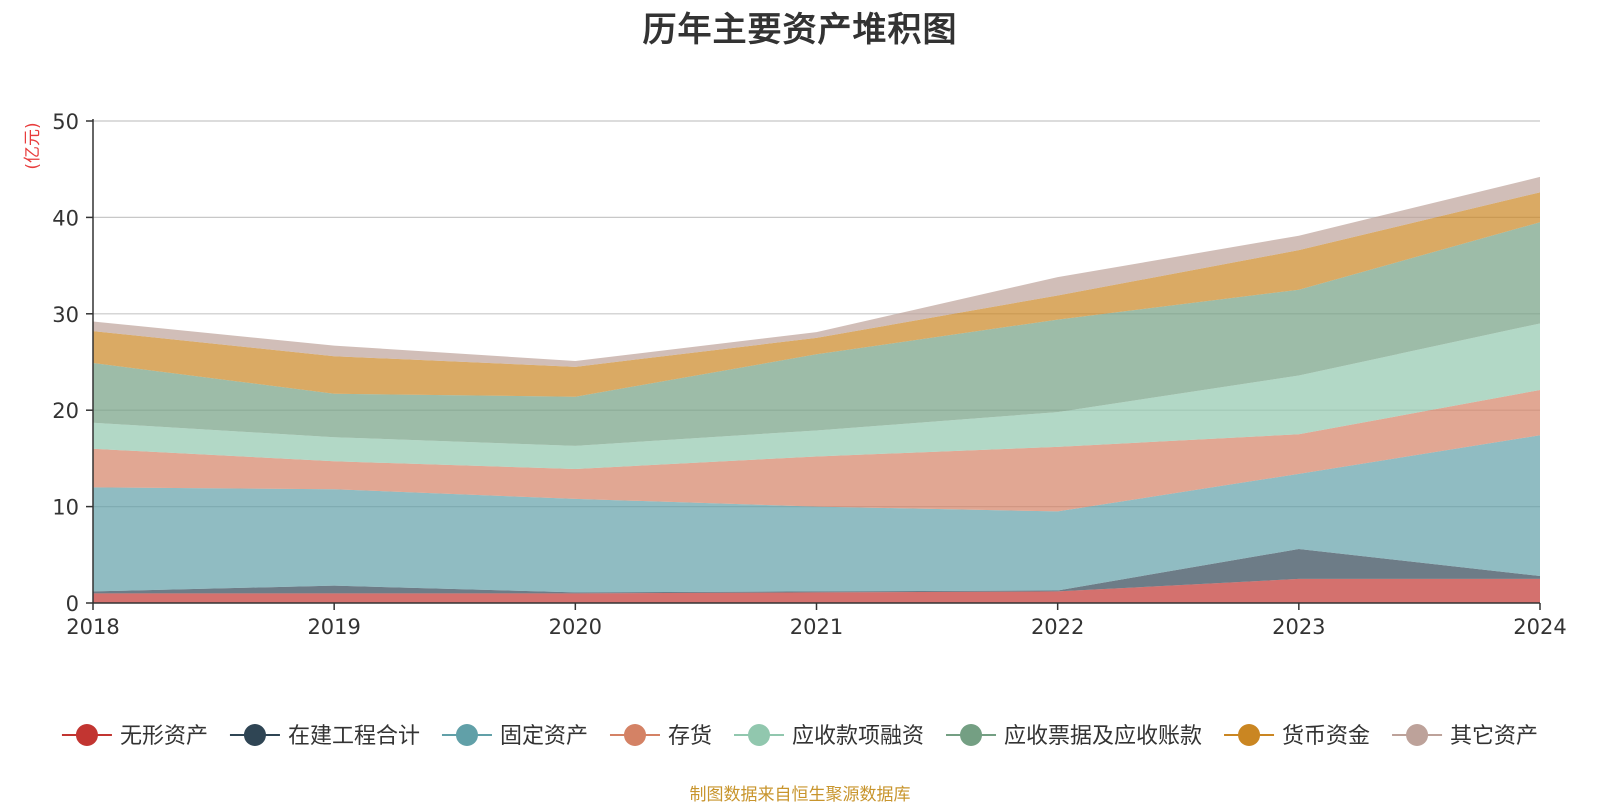 The height and width of the screenshot is (805, 1600). Describe the element at coordinates (1103, 736) in the screenshot. I see `legend-label: 应收票据及应收账款` at that location.